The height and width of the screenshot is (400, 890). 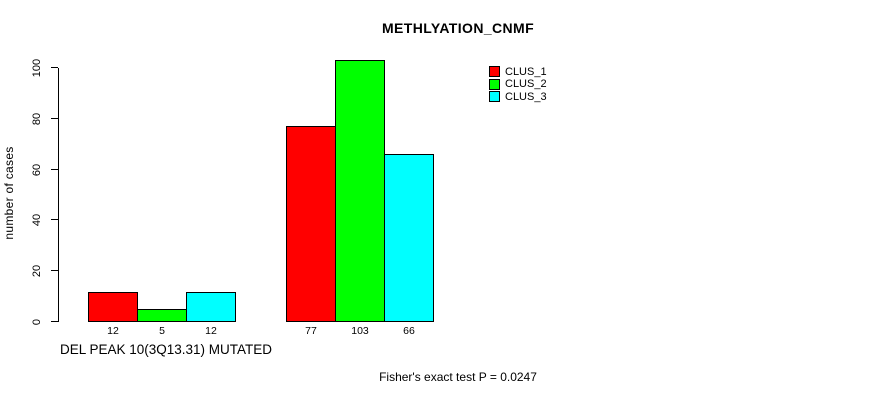 I want to click on bar-value-label: 66, so click(x=409, y=331).